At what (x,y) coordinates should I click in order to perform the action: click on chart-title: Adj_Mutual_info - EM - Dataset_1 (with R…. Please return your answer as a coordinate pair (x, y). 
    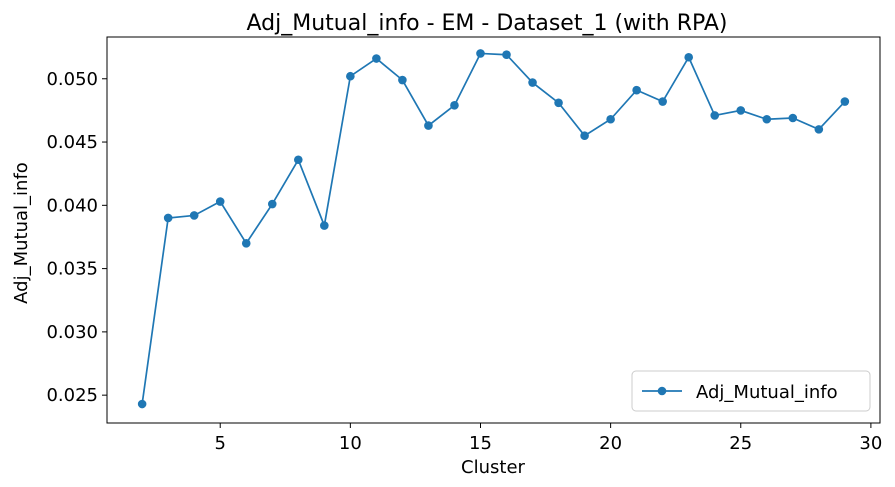
    Looking at the image, I should click on (487, 23).